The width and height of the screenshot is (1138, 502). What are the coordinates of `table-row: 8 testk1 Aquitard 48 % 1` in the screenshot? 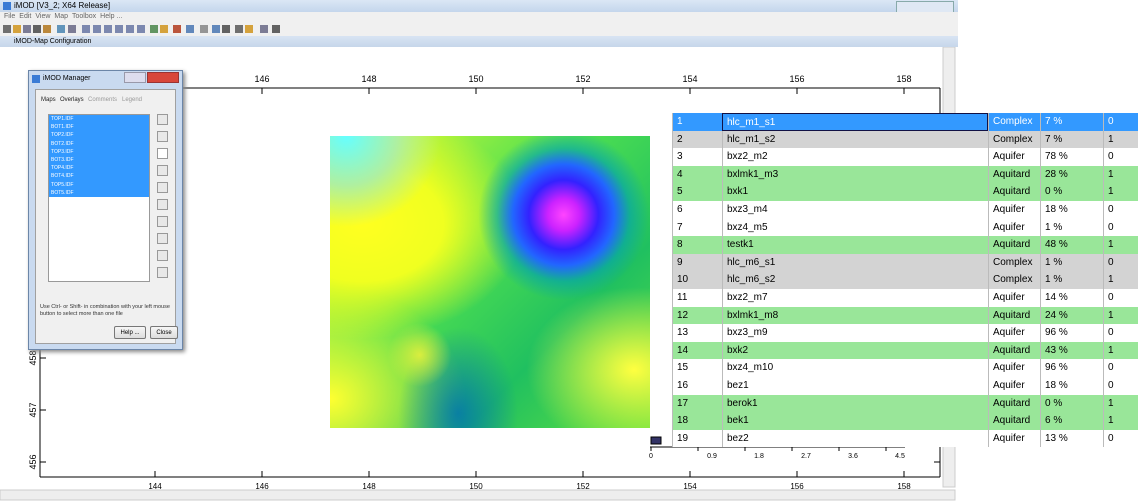 It's located at (905, 245).